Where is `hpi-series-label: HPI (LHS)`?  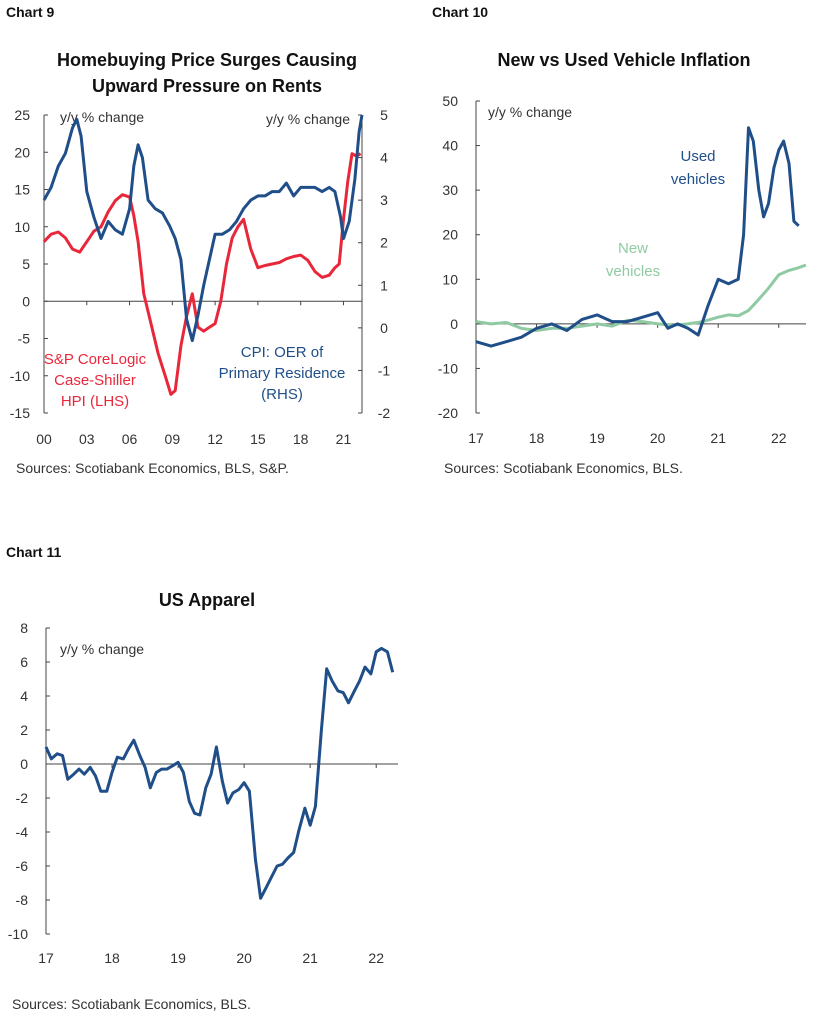 hpi-series-label: HPI (LHS) is located at coordinates (95, 401).